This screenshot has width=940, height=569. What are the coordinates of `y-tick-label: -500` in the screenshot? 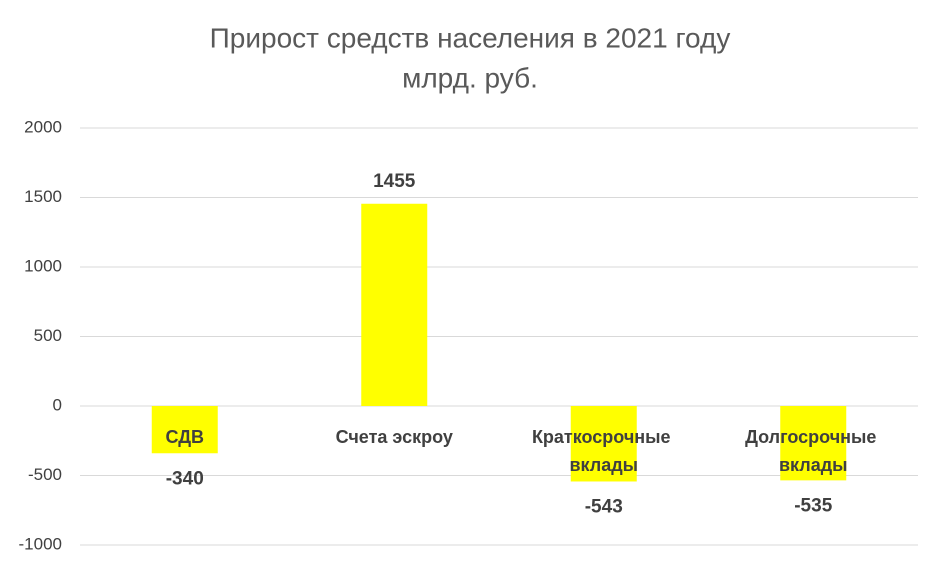 It's located at (45, 474).